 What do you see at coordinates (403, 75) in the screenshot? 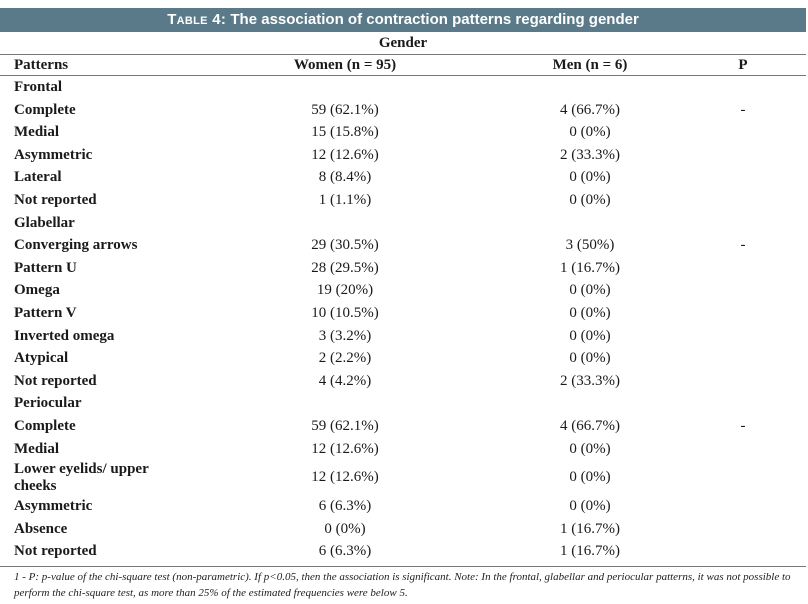
I see `header-divider` at bounding box center [403, 75].